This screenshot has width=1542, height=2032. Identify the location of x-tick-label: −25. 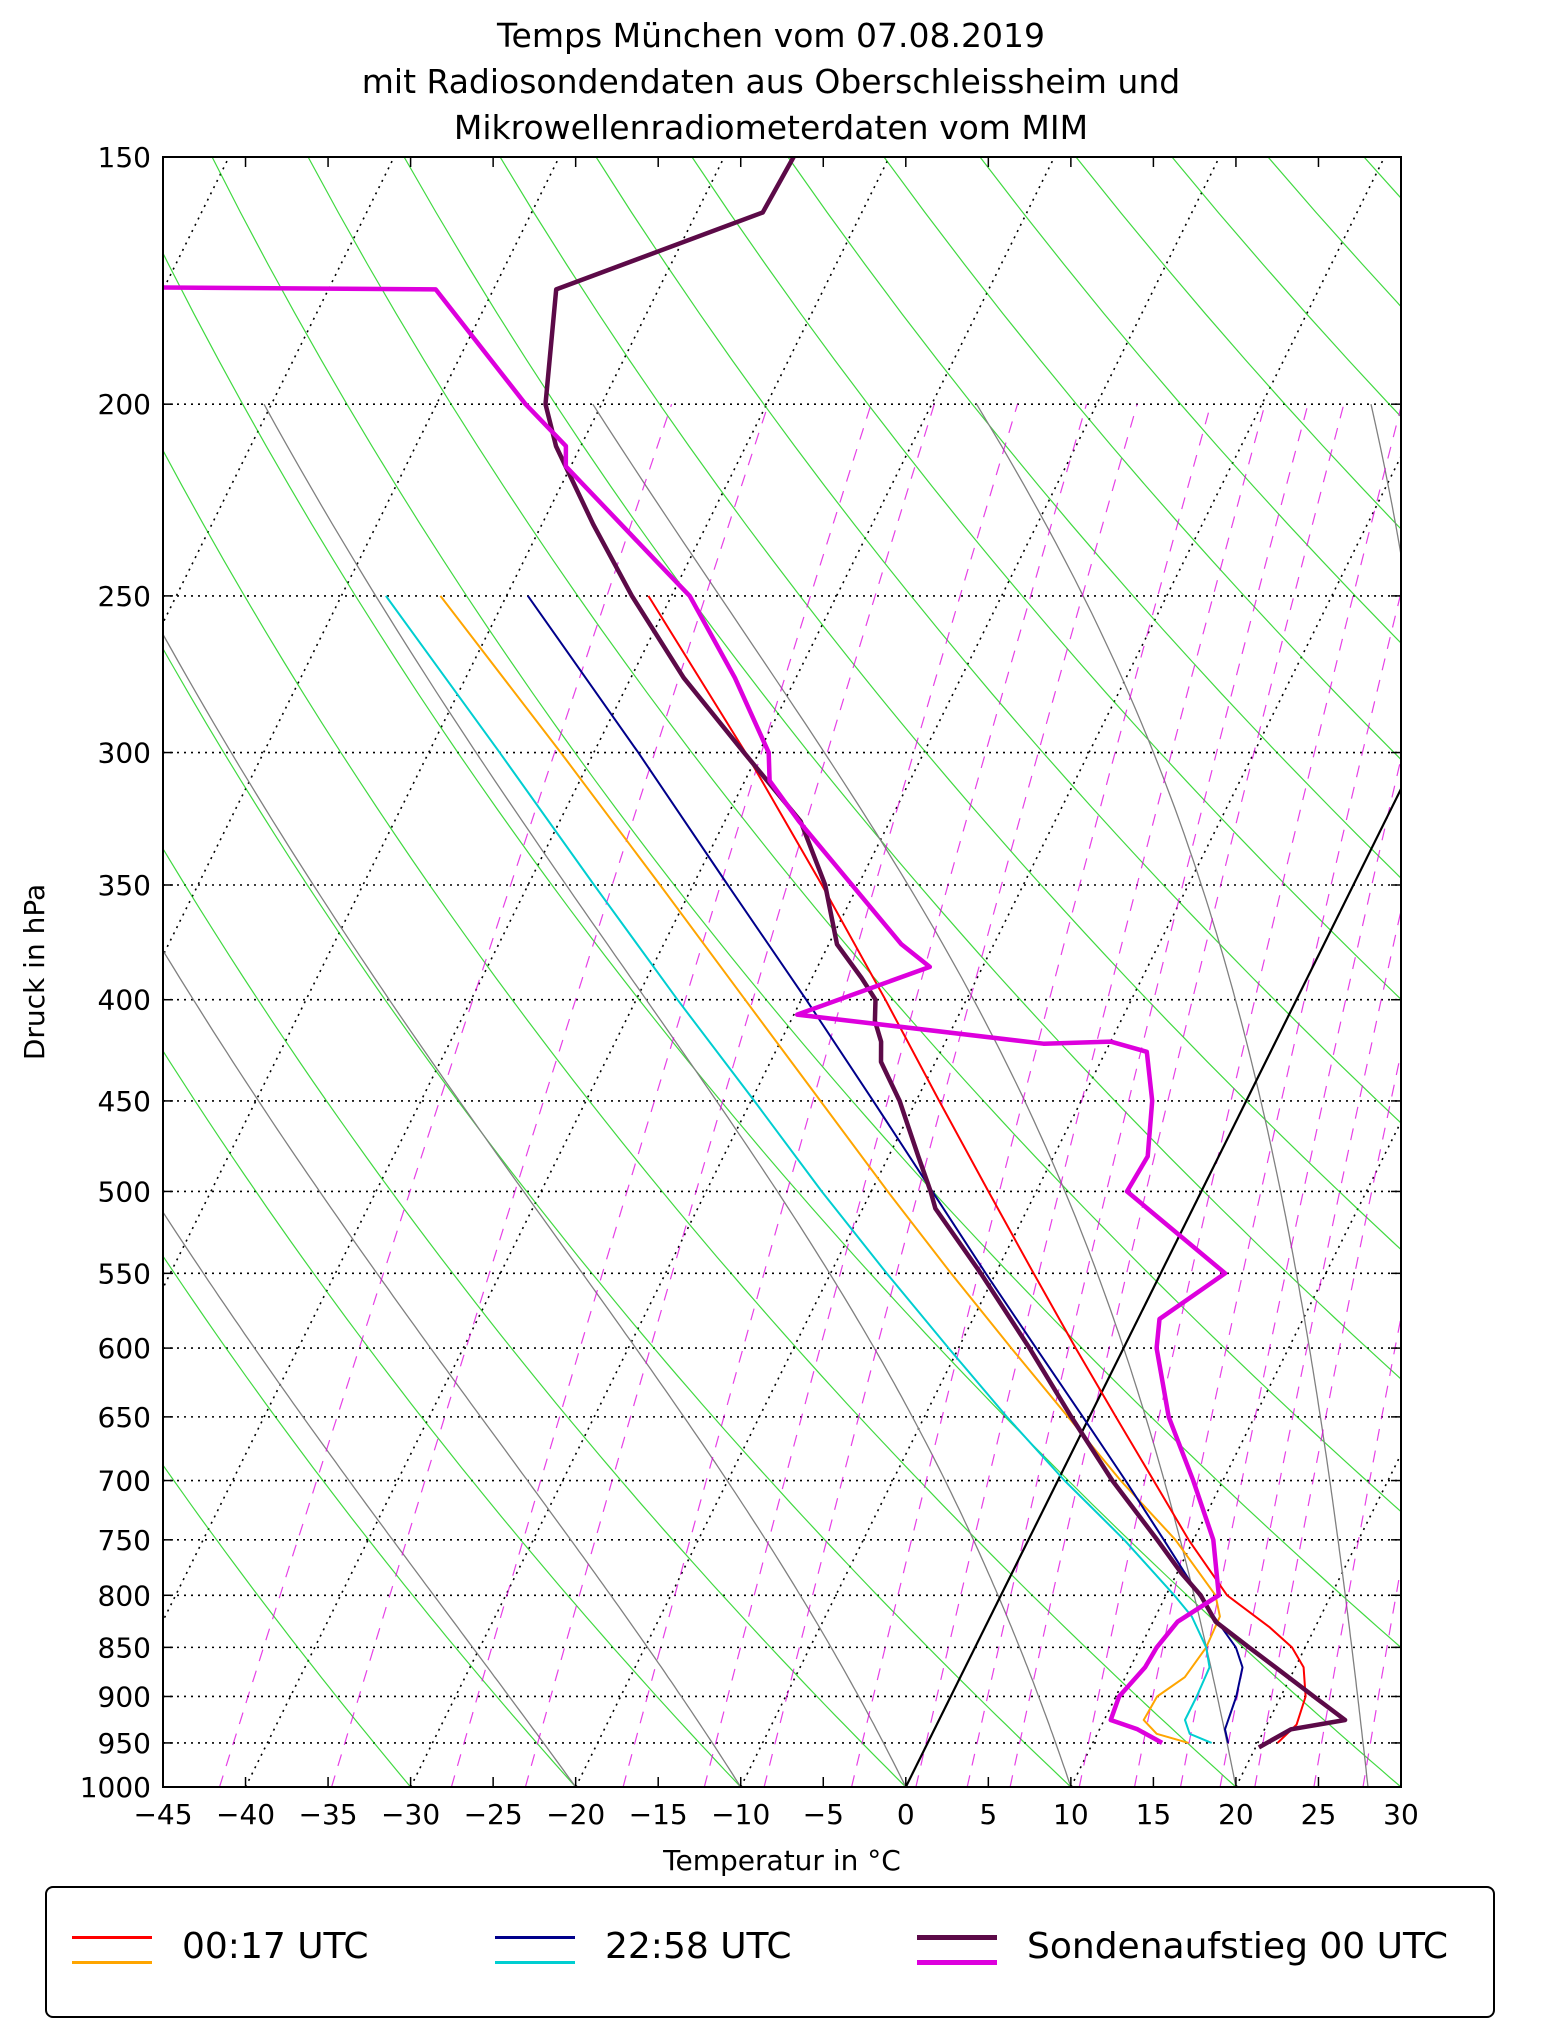
(493, 1814).